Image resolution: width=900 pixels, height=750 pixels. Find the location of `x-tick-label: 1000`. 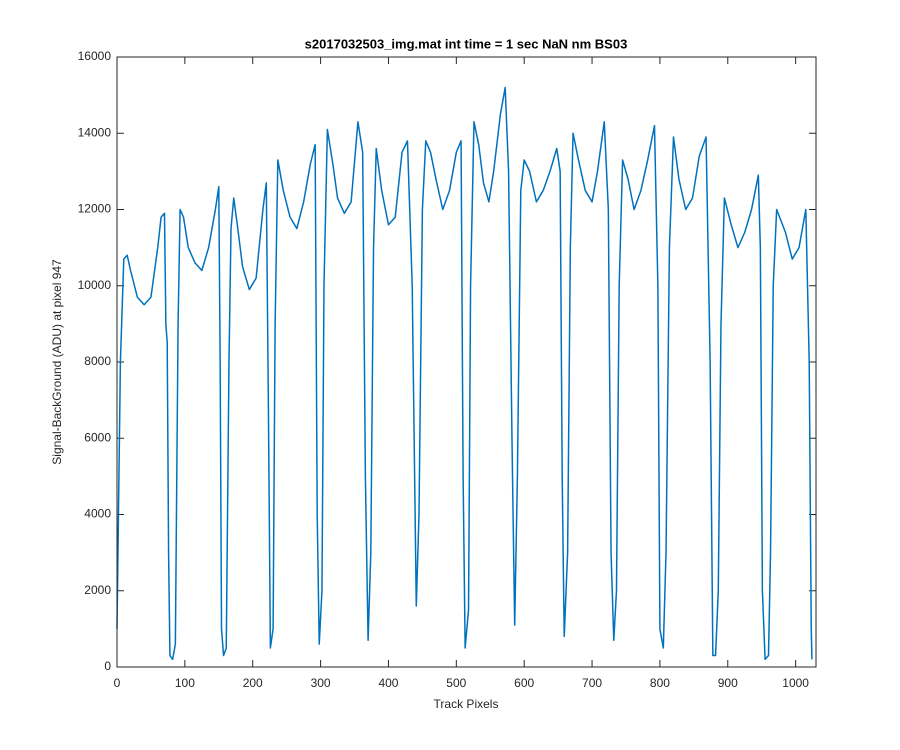

x-tick-label: 1000 is located at coordinates (795, 683).